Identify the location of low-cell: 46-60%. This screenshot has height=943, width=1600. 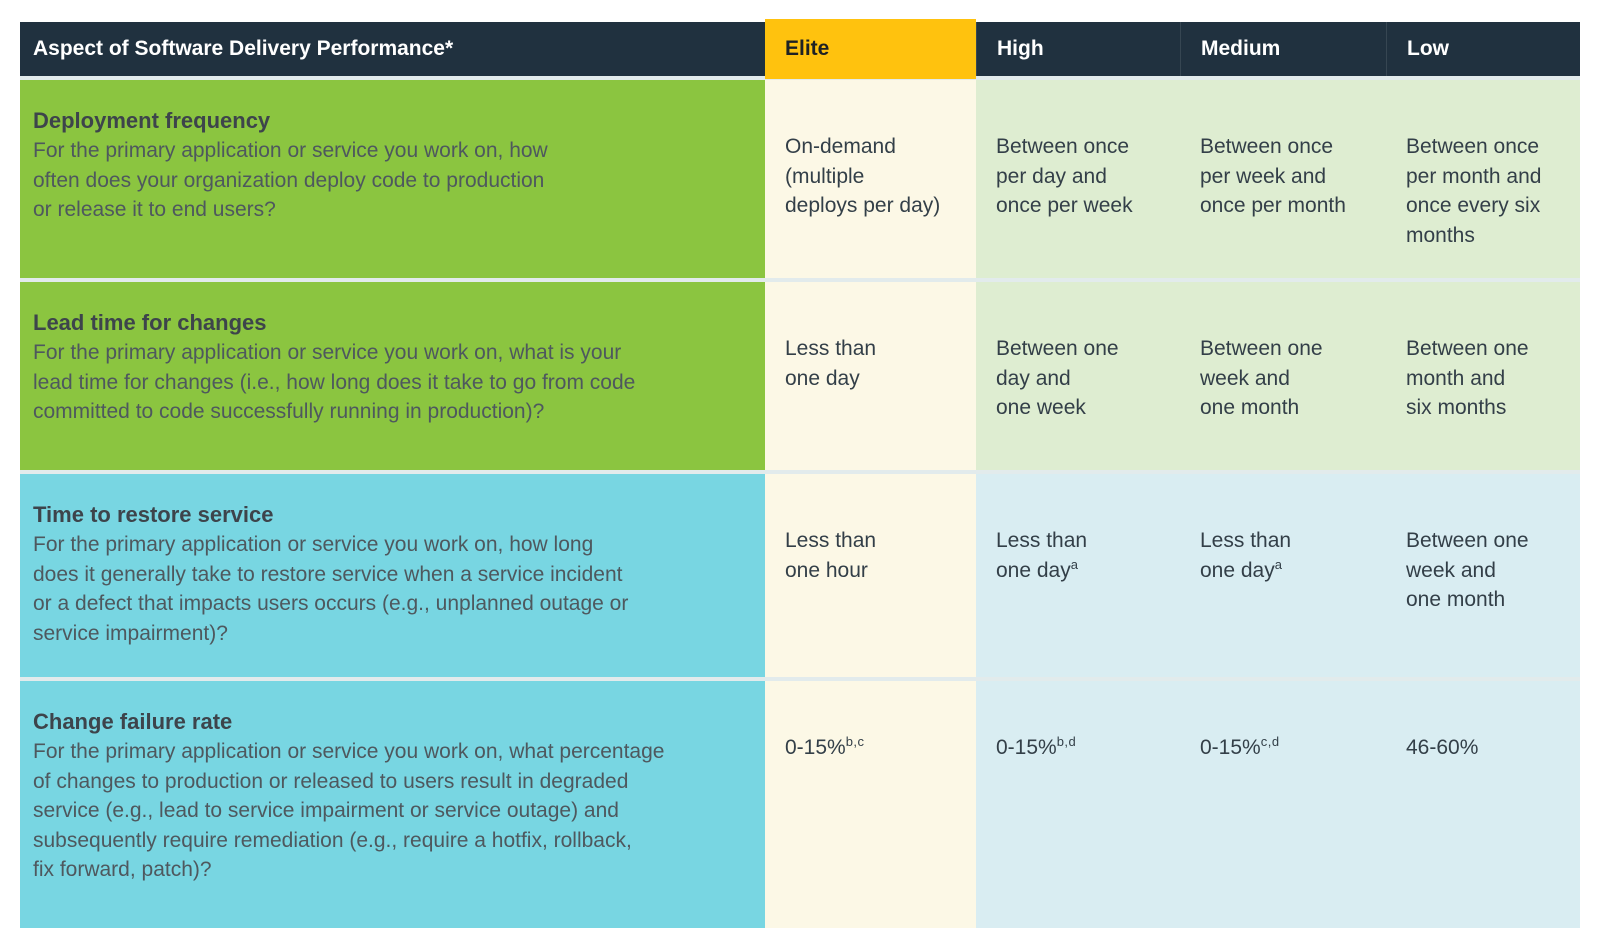
(1483, 804).